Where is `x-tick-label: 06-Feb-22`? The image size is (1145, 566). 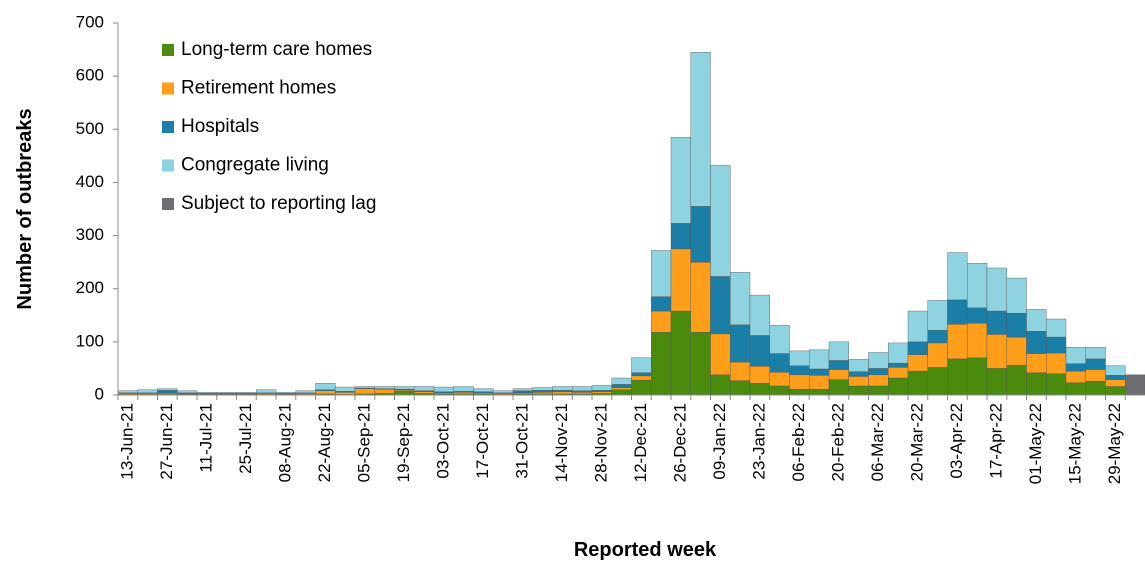
x-tick-label: 06-Feb-22 is located at coordinates (798, 442).